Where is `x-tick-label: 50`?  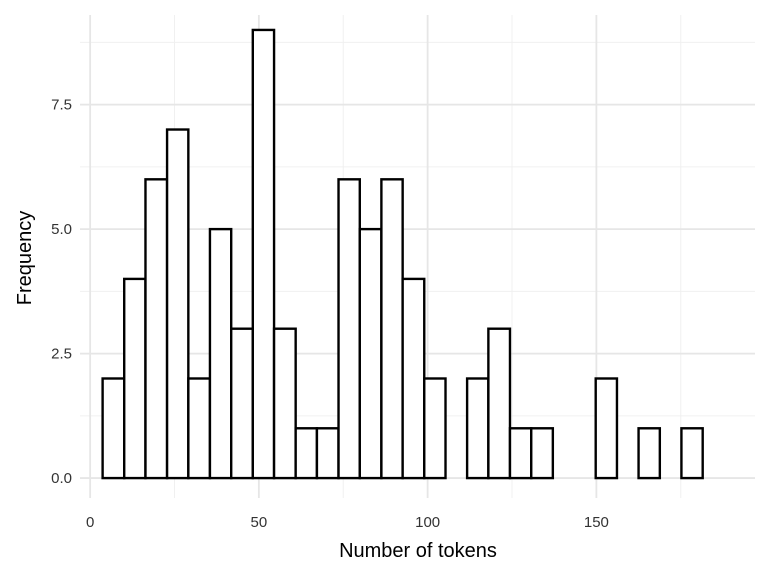
x-tick-label: 50 is located at coordinates (259, 522).